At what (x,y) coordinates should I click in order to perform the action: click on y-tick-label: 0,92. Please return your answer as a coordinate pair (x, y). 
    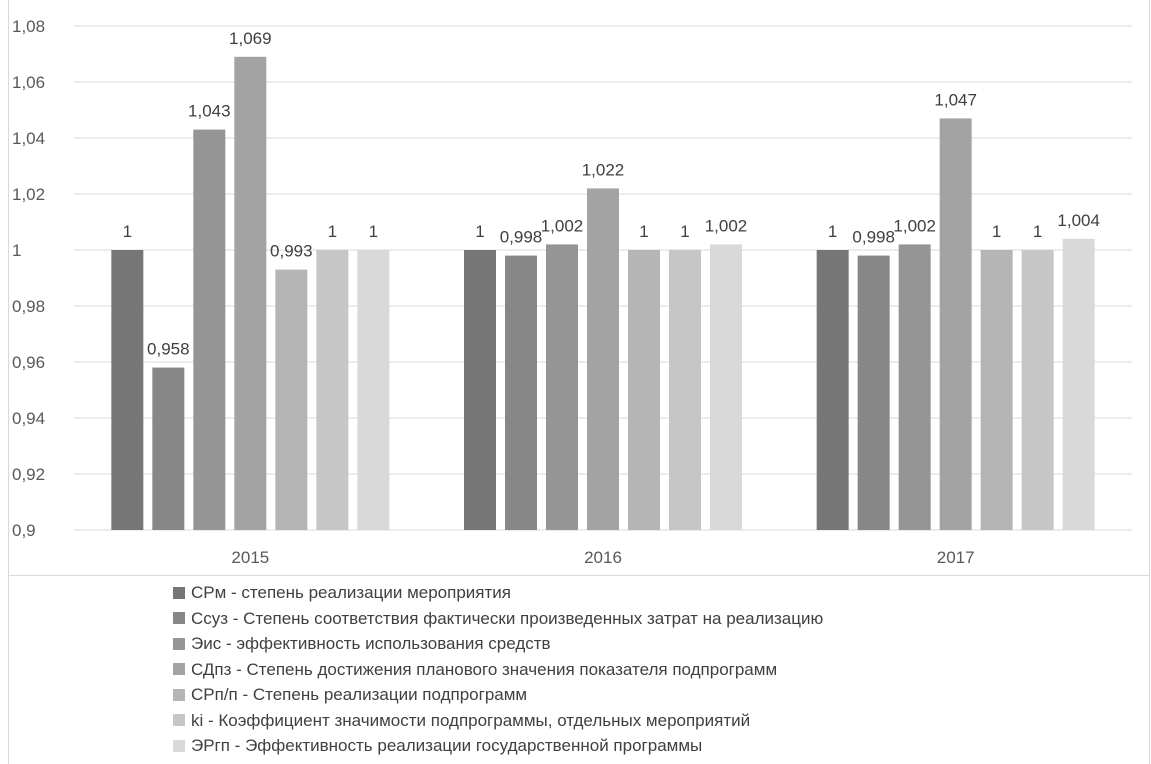
    Looking at the image, I should click on (28, 474).